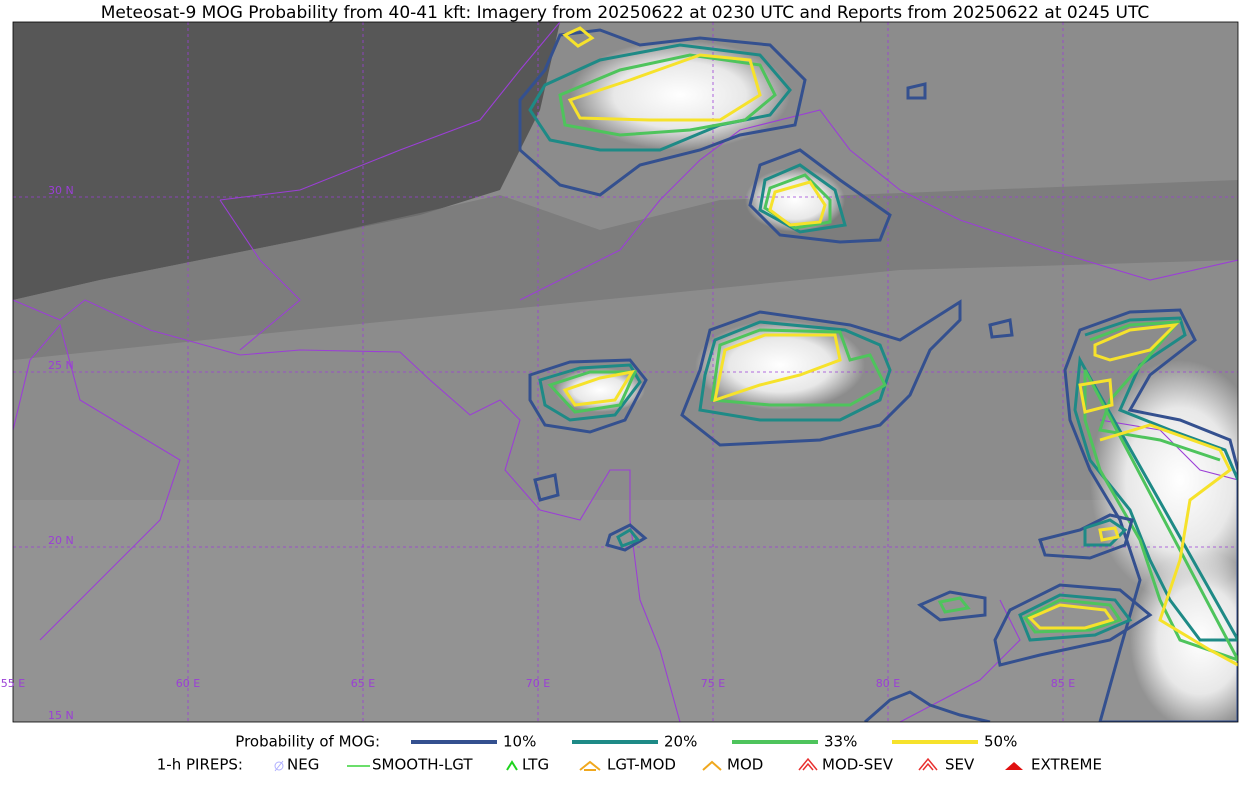  Describe the element at coordinates (888, 683) in the screenshot. I see `lon-label: 80 E` at that location.